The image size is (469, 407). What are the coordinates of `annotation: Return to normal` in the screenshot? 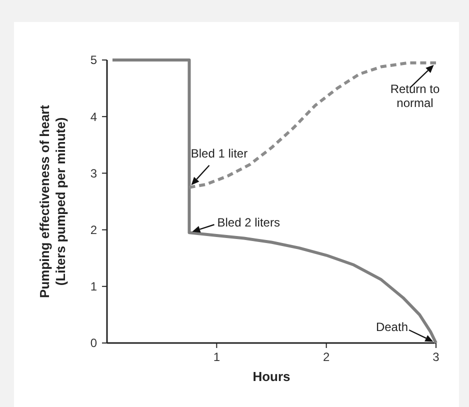 It's located at (415, 96).